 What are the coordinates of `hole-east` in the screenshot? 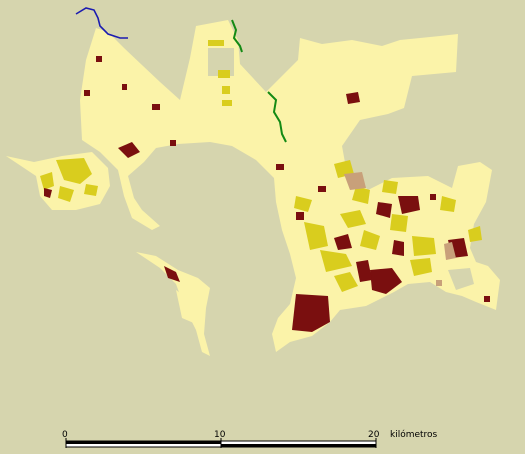 It's located at (461, 279).